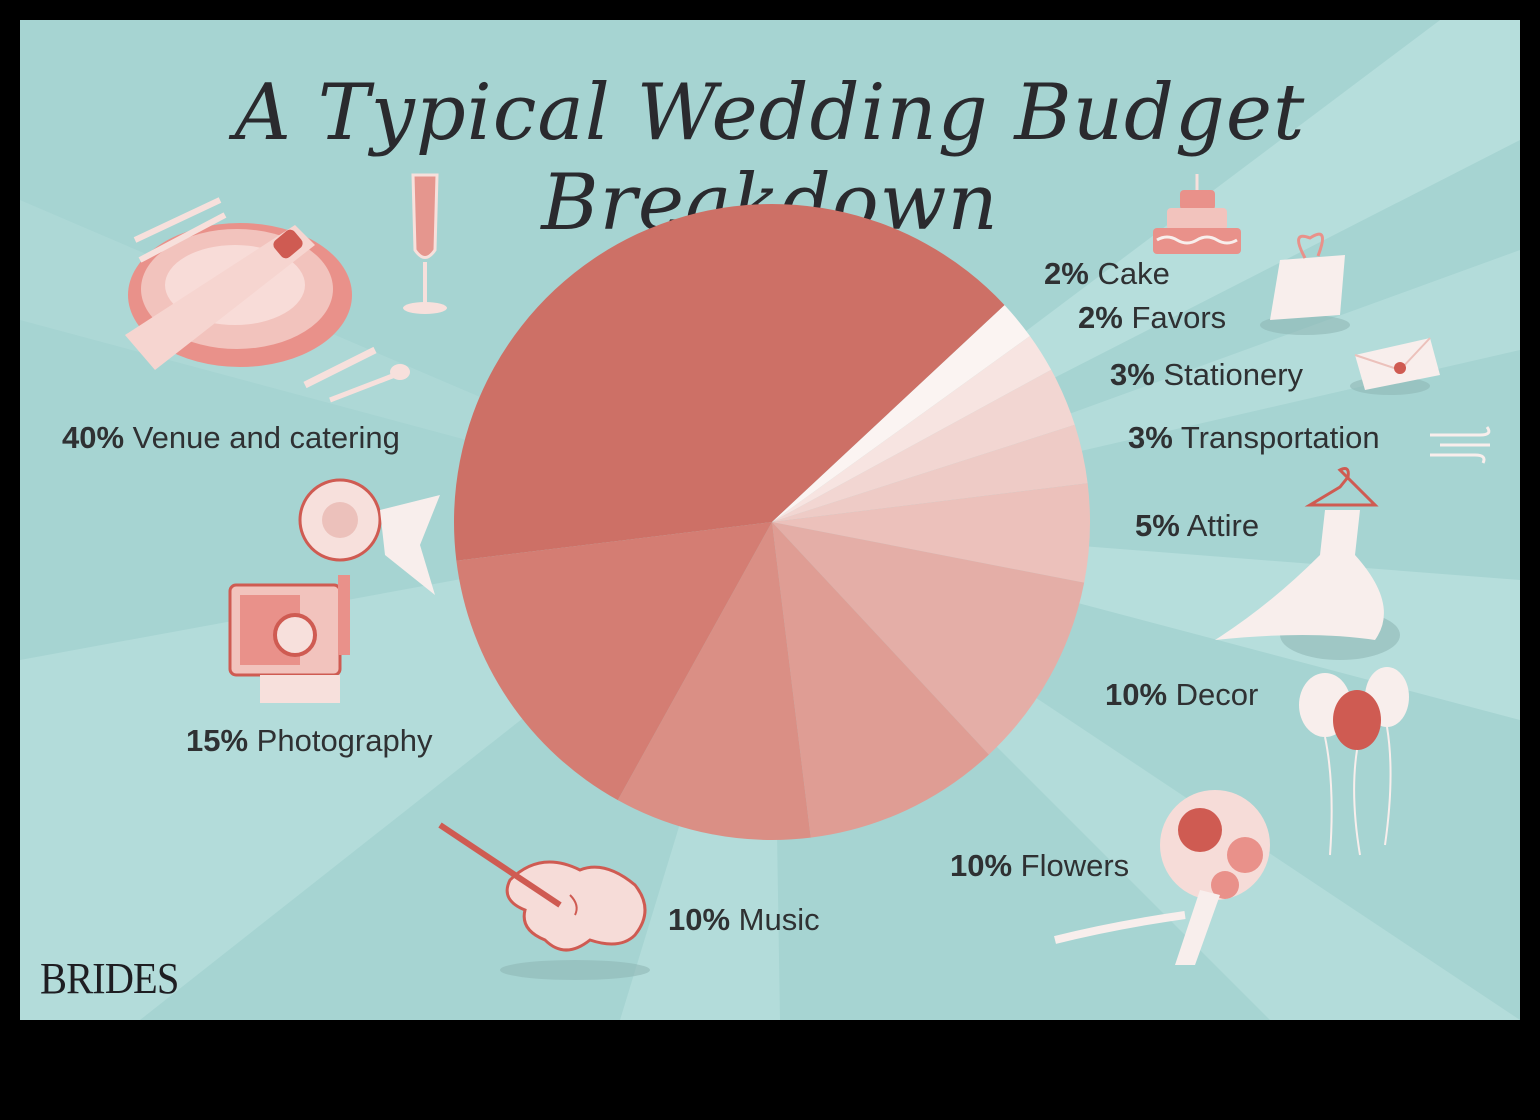 Image resolution: width=1540 pixels, height=1120 pixels. Describe the element at coordinates (1107, 273) in the screenshot. I see `label-cake: 2% Cake` at that location.